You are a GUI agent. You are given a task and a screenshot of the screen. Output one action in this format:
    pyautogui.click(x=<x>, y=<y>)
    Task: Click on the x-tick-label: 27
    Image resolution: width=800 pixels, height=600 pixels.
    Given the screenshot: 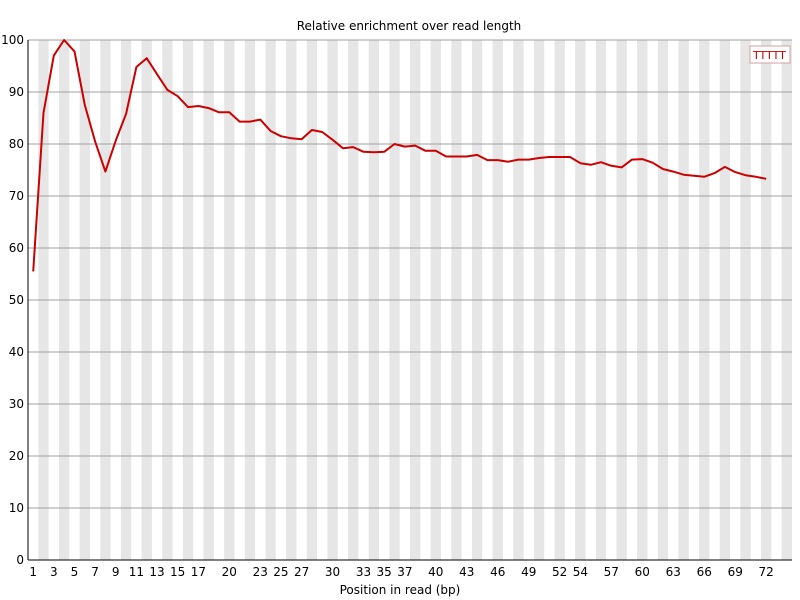 What is the action you would take?
    pyautogui.click(x=301, y=572)
    